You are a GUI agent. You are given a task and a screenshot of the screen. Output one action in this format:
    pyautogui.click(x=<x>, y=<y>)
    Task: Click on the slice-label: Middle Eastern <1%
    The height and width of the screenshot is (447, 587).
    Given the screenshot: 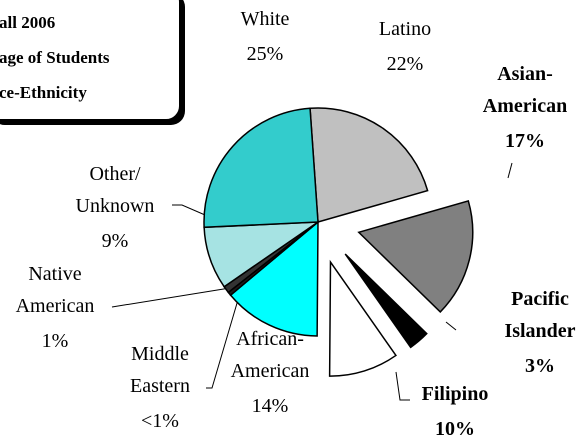 What is the action you would take?
    pyautogui.click(x=160, y=387)
    